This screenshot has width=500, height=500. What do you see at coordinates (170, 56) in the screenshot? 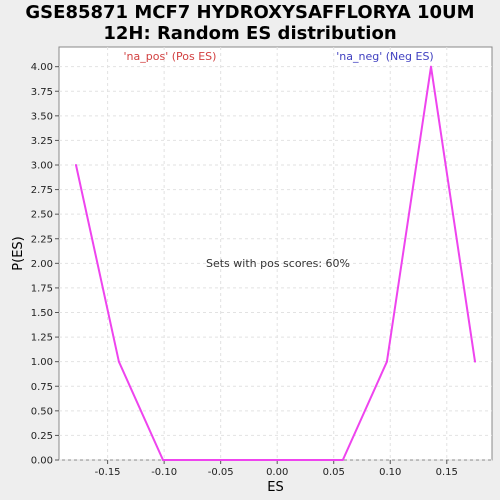
I see `pos-es-label: 'na_pos' (Pos ES)` at bounding box center [170, 56].